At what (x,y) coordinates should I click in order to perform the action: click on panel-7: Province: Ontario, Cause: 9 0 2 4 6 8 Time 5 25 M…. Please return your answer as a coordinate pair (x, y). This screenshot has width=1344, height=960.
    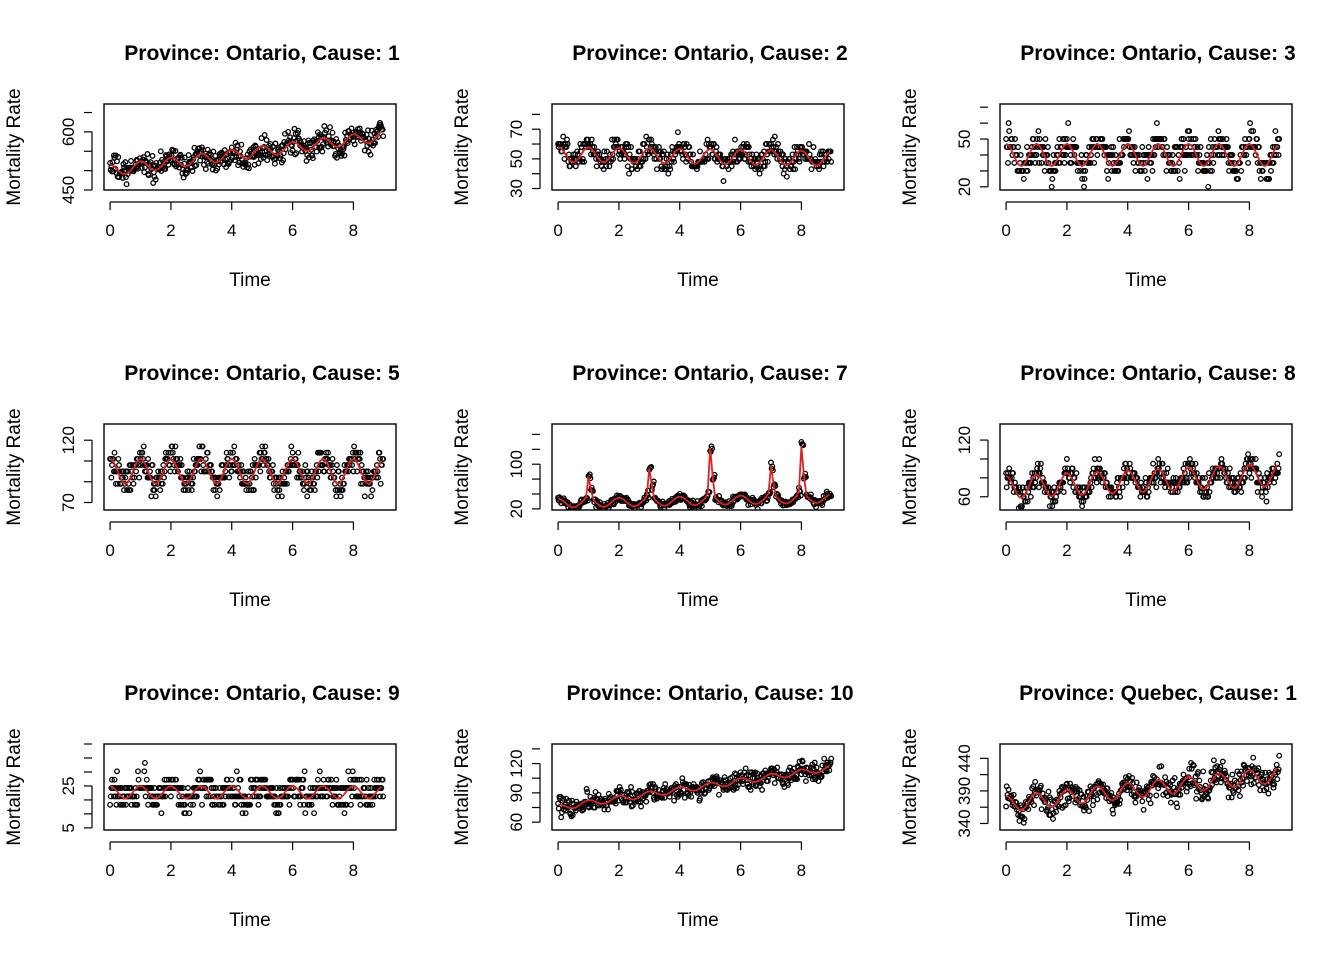
    Looking at the image, I should click on (202, 806).